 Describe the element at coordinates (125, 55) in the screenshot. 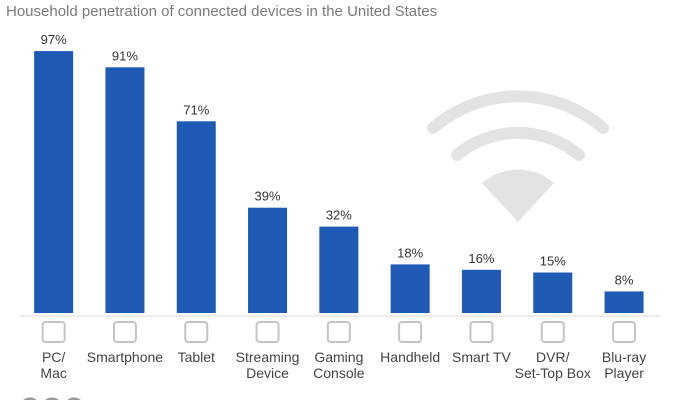

I see `value-label: 91%` at that location.